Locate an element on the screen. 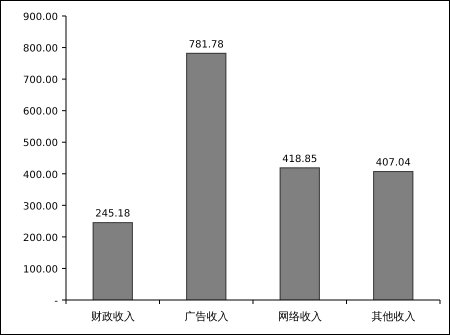  data-label: 418.85 is located at coordinates (300, 159).